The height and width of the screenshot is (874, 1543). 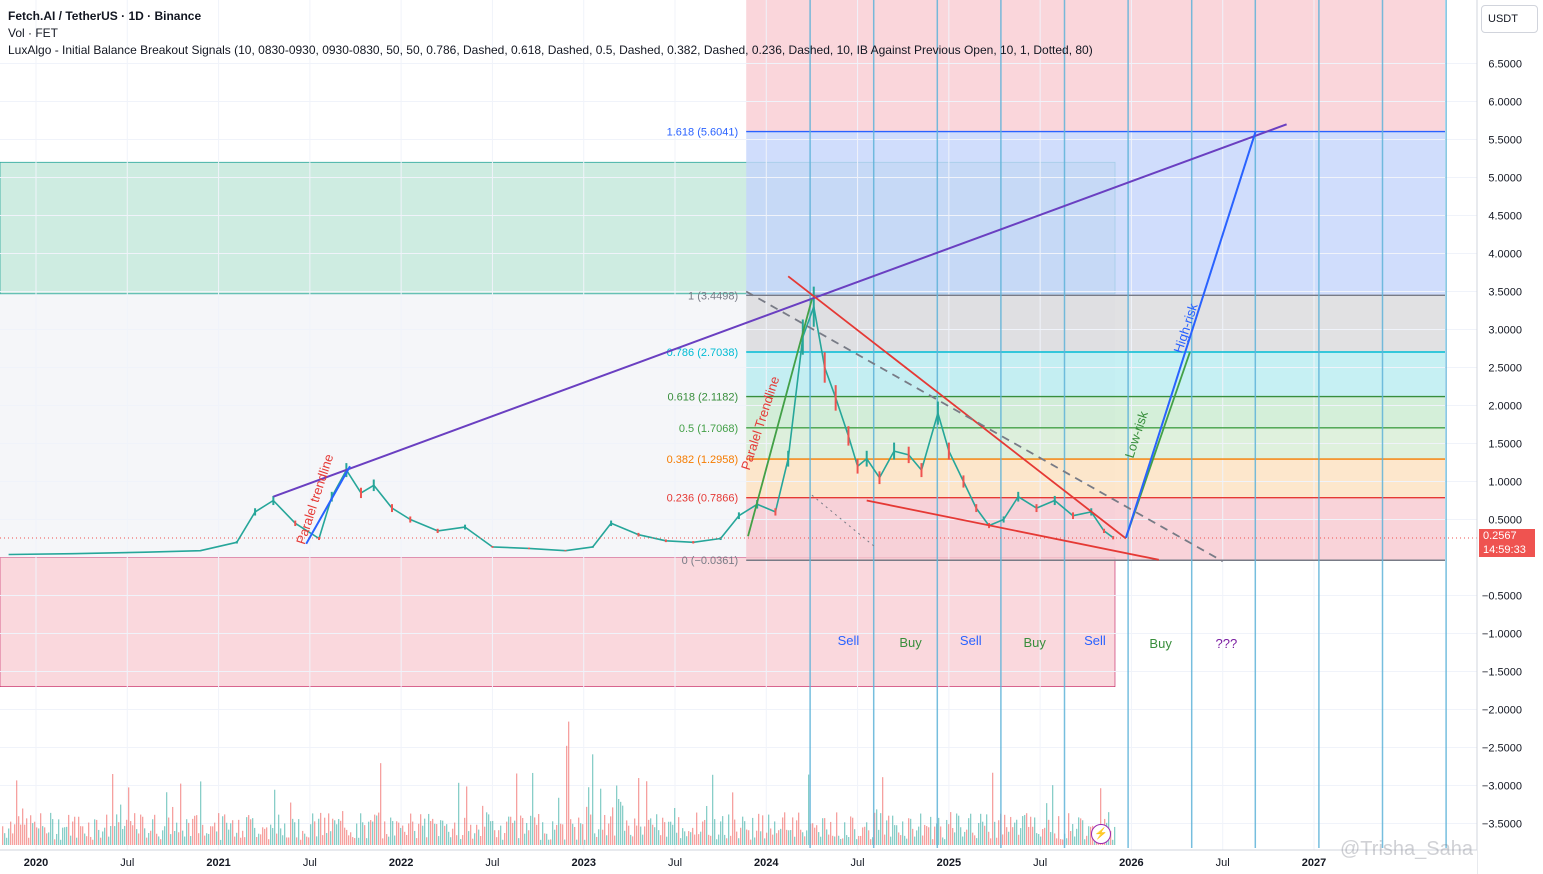 What do you see at coordinates (1502, 597) in the screenshot?
I see `y-tick-label: −0.5000` at bounding box center [1502, 597].